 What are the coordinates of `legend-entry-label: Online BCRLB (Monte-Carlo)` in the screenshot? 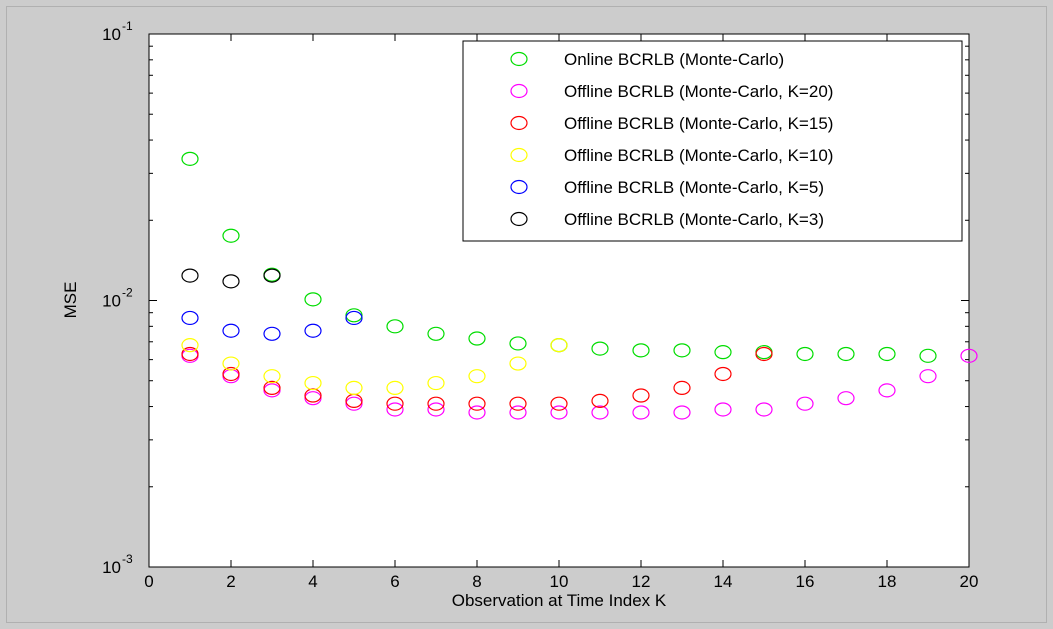 It's located at (674, 59).